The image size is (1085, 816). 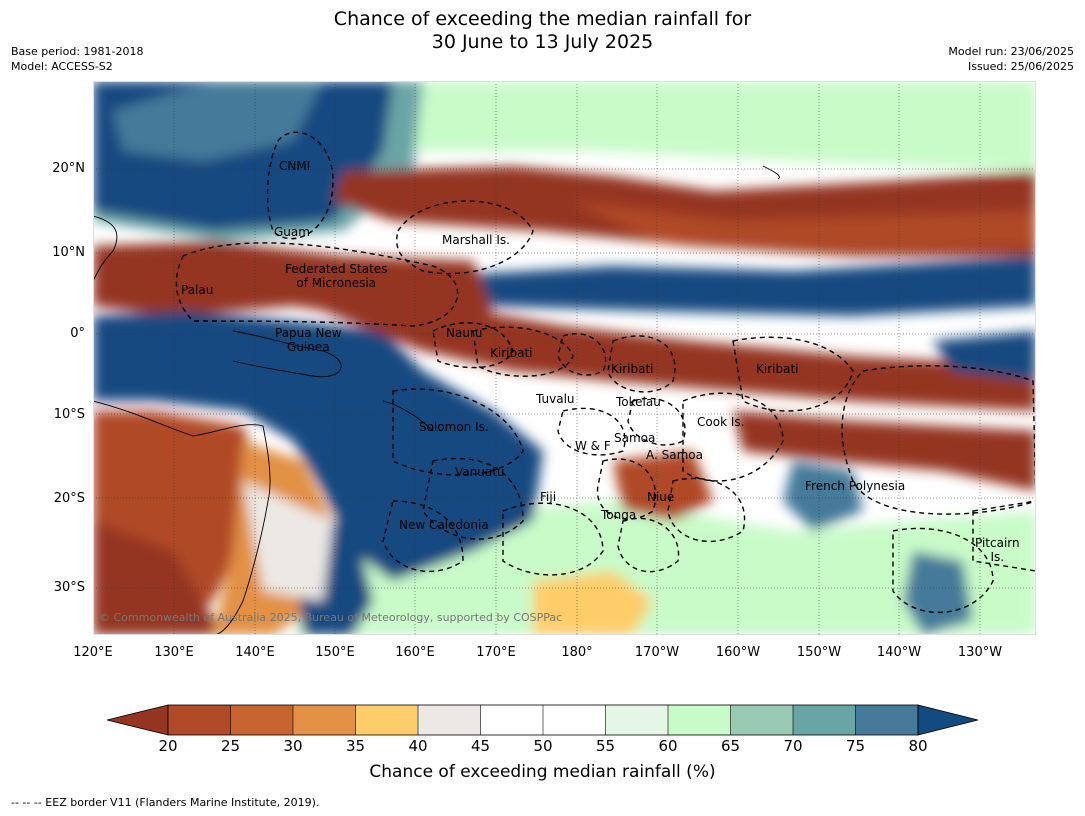 What do you see at coordinates (593, 446) in the screenshot?
I see `label-wf: W & F` at bounding box center [593, 446].